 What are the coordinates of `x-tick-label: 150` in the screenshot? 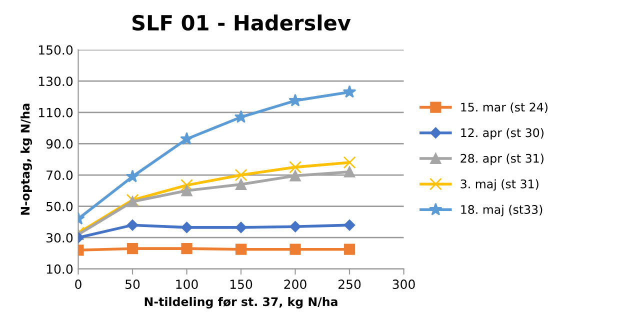 It's located at (241, 285).